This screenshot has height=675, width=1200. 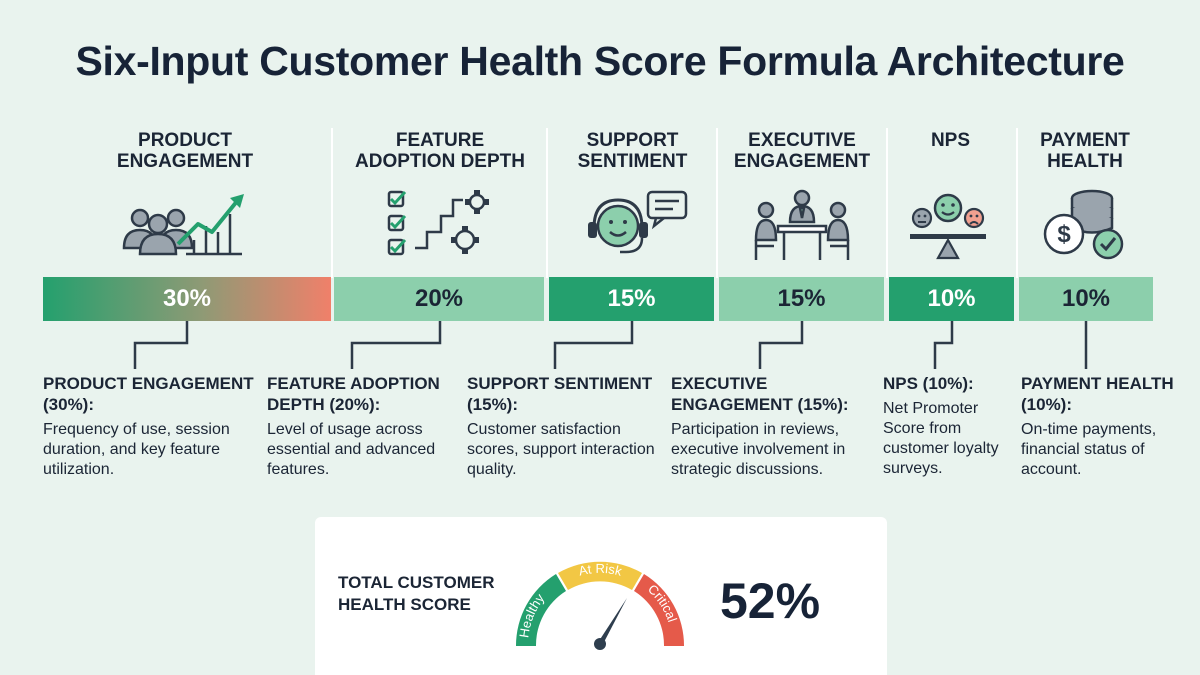 I want to click on connector-nps, so click(x=943, y=345).